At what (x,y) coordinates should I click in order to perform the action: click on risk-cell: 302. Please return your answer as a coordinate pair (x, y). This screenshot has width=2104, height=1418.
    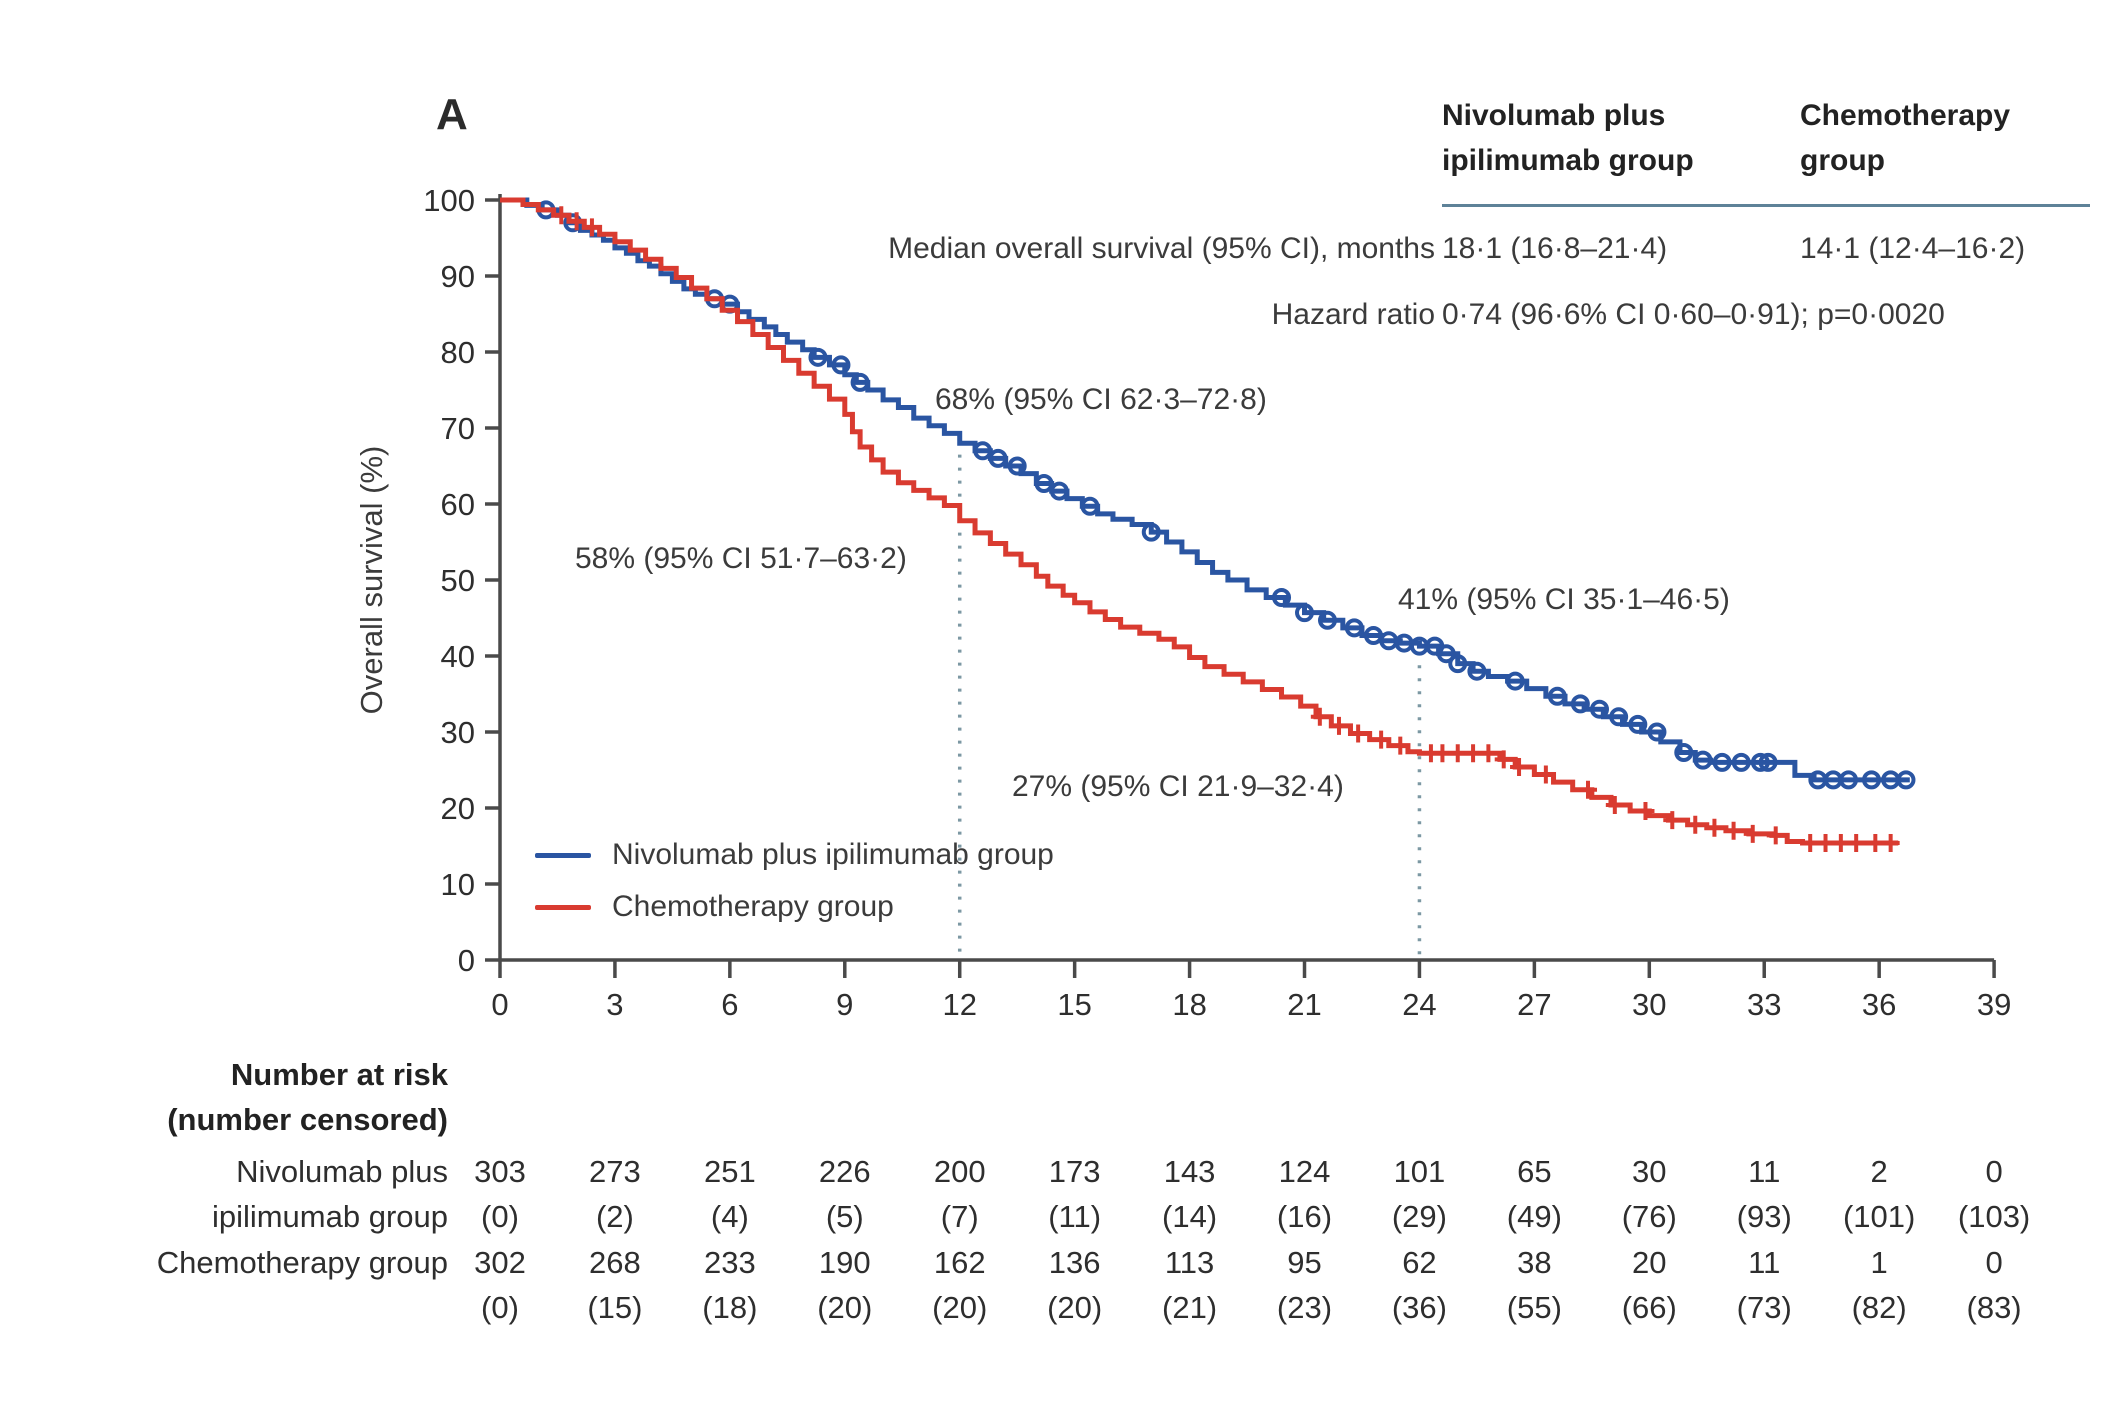
    Looking at the image, I should click on (500, 1262).